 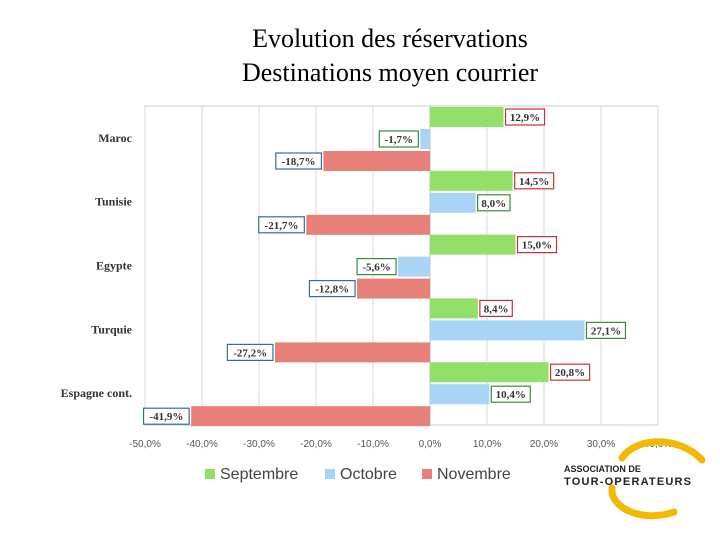 I want to click on data-label: -18,7%, so click(x=299, y=162).